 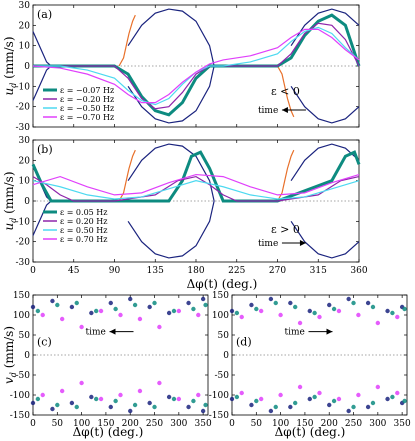 I want to click on legend-entry: ε = −0.50 Hz, so click(x=87, y=108).